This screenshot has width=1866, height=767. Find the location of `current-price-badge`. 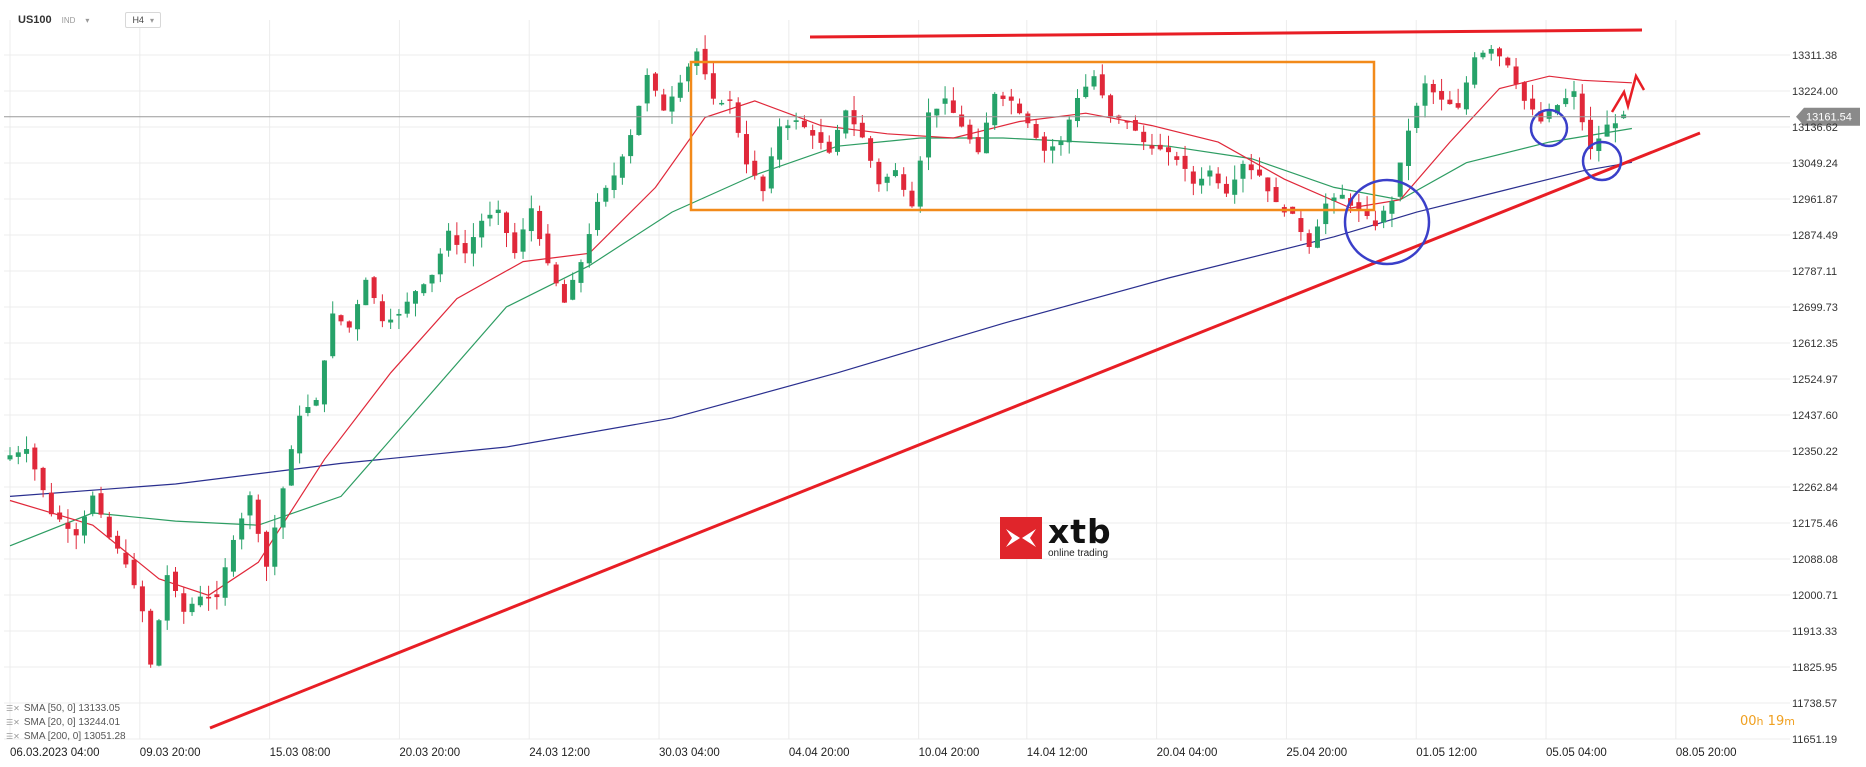

current-price-badge is located at coordinates (1828, 116).